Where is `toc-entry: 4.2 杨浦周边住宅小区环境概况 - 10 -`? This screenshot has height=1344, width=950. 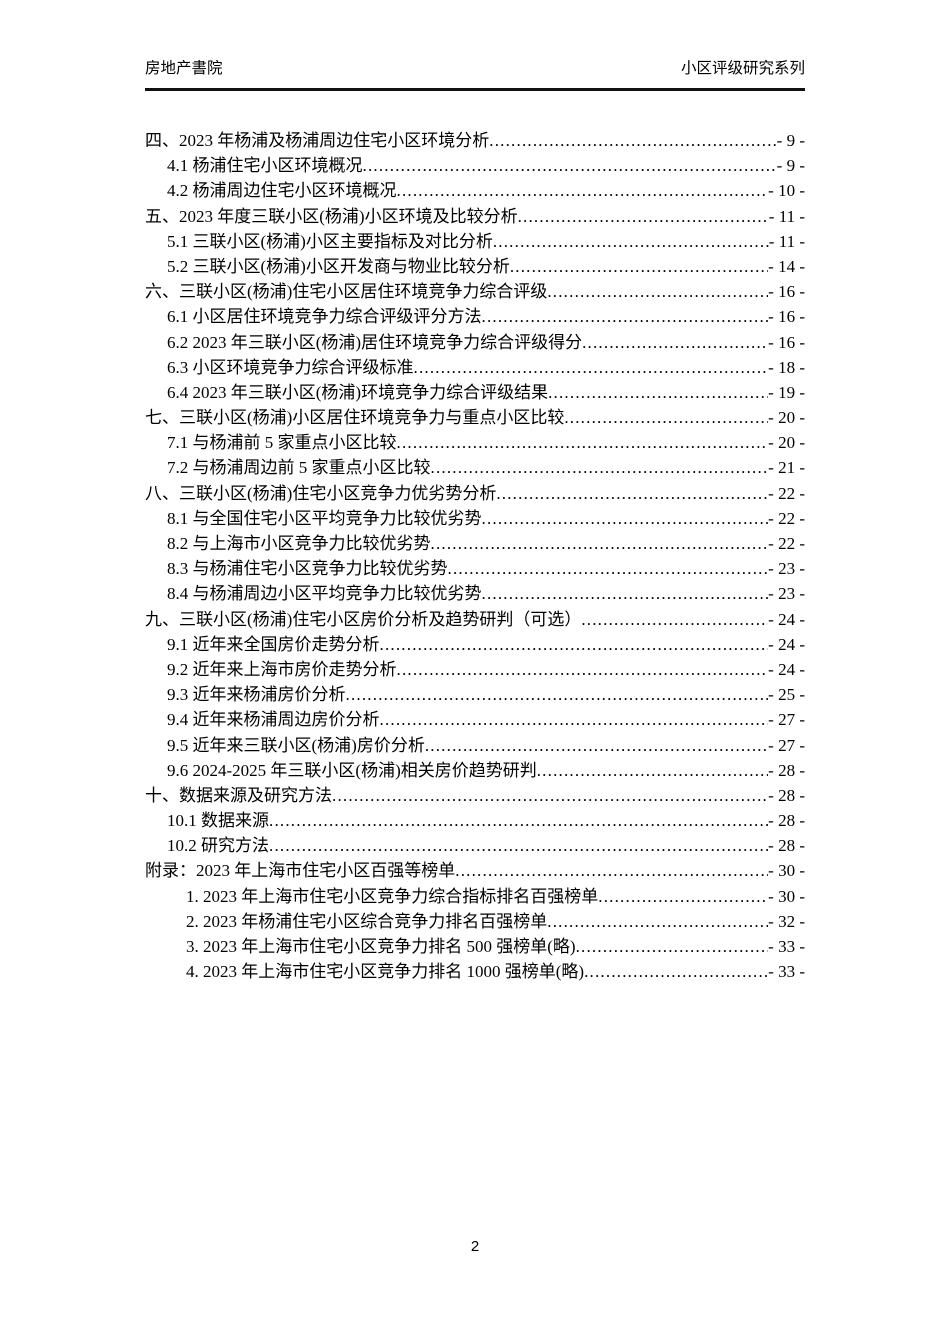
toc-entry: 4.2 杨浦周边住宅小区环境概况 - 10 - is located at coordinates (475, 190).